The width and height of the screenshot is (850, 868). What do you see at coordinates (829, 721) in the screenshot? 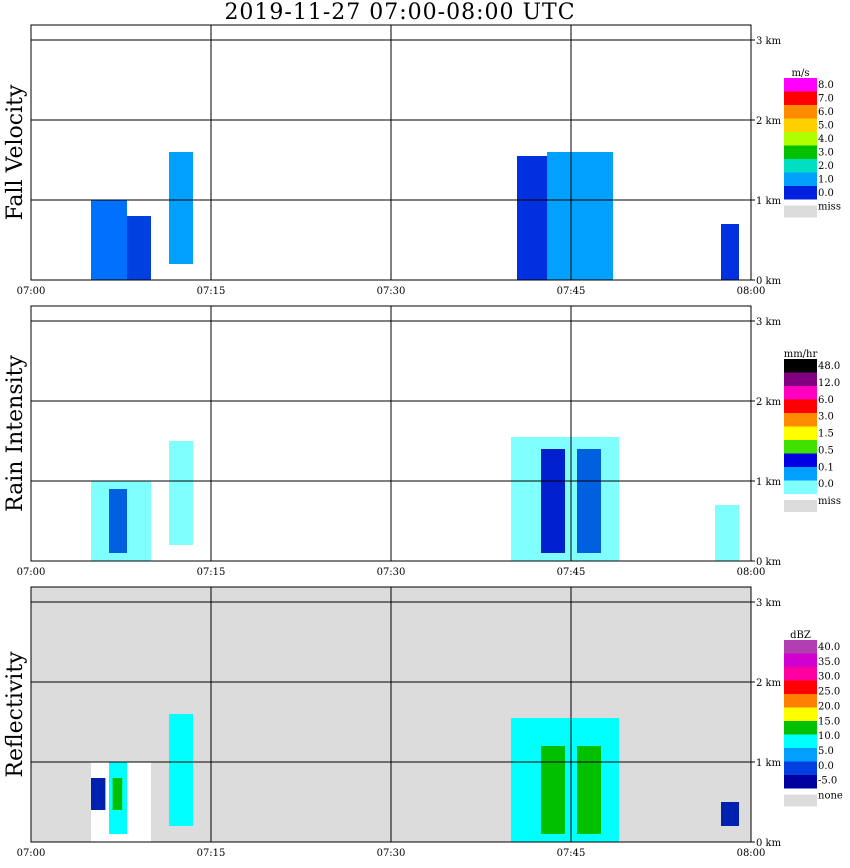
I see `legend-label: 15.0` at bounding box center [829, 721].